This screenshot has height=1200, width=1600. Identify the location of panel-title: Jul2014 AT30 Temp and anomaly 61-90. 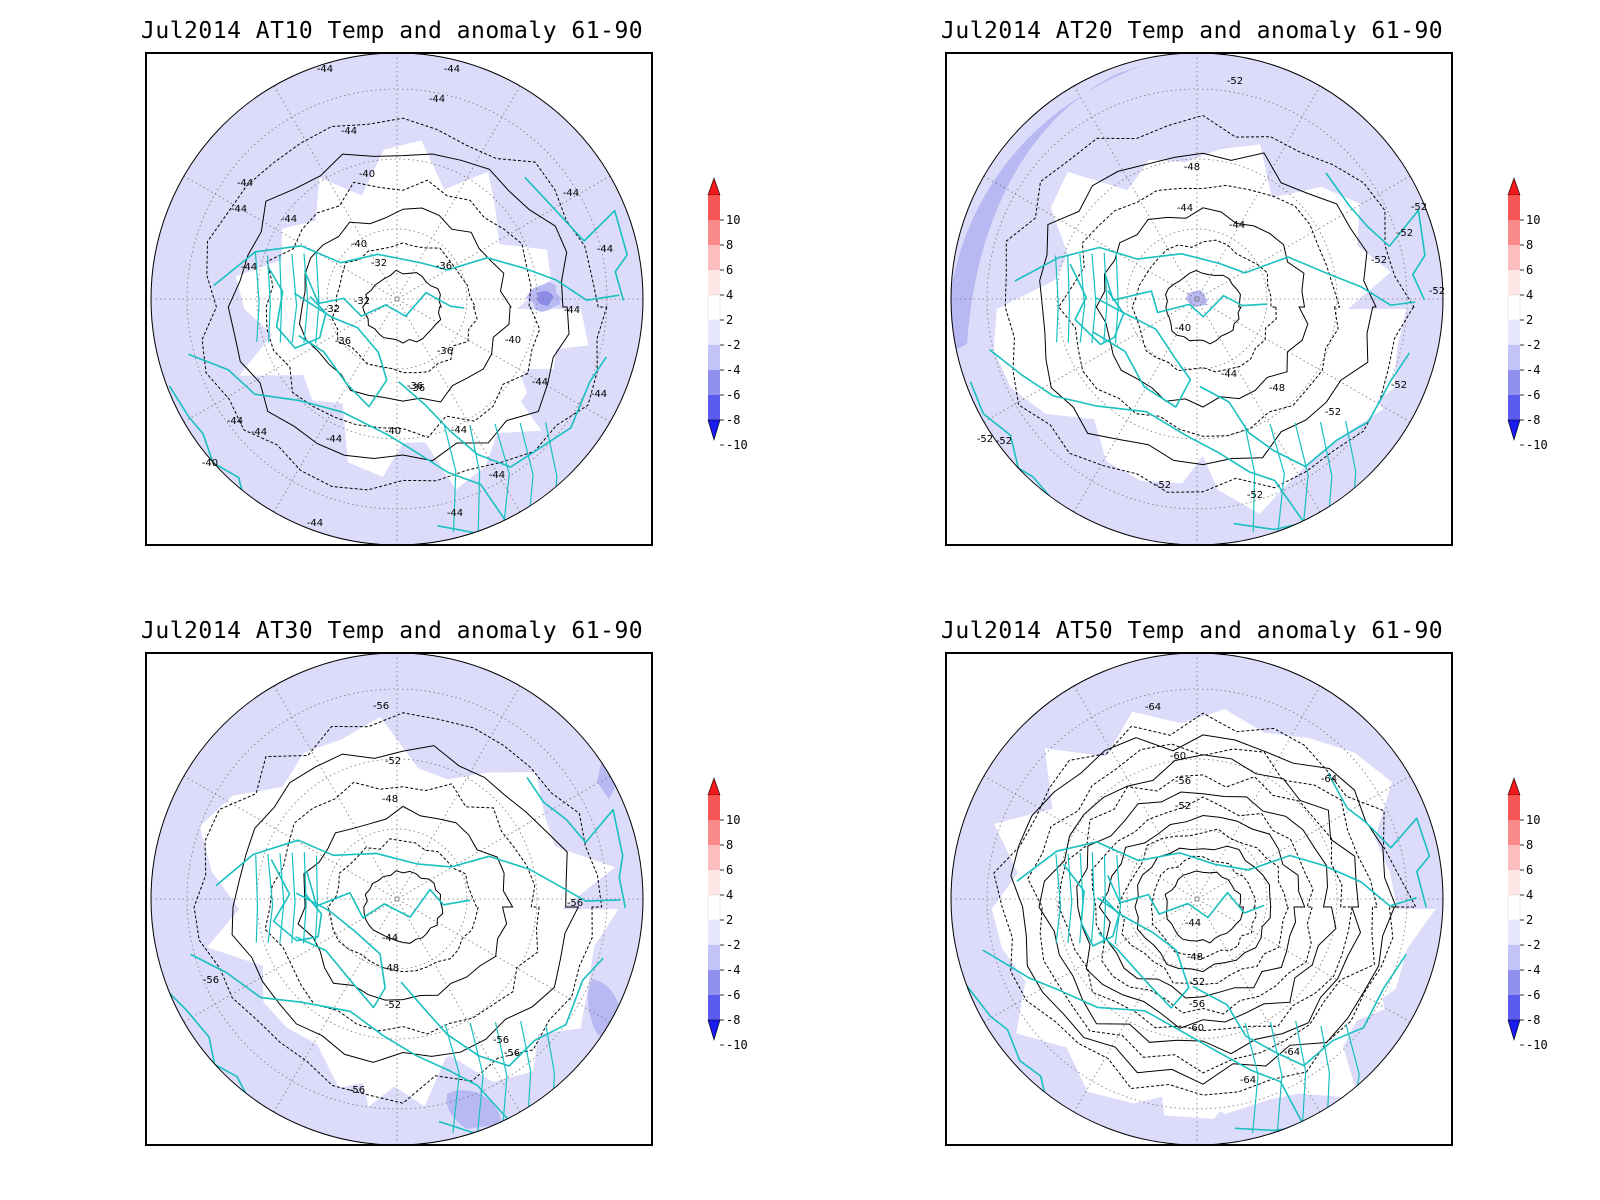
(392, 631).